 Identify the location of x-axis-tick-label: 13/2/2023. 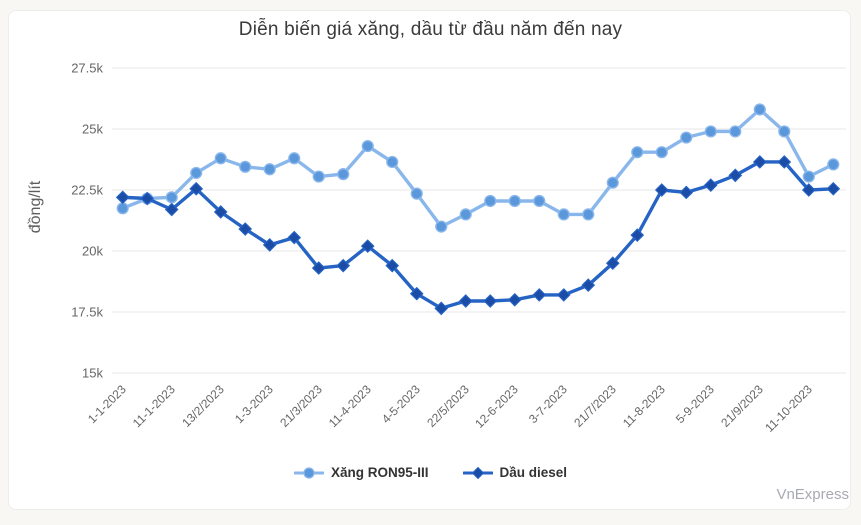
(203, 406).